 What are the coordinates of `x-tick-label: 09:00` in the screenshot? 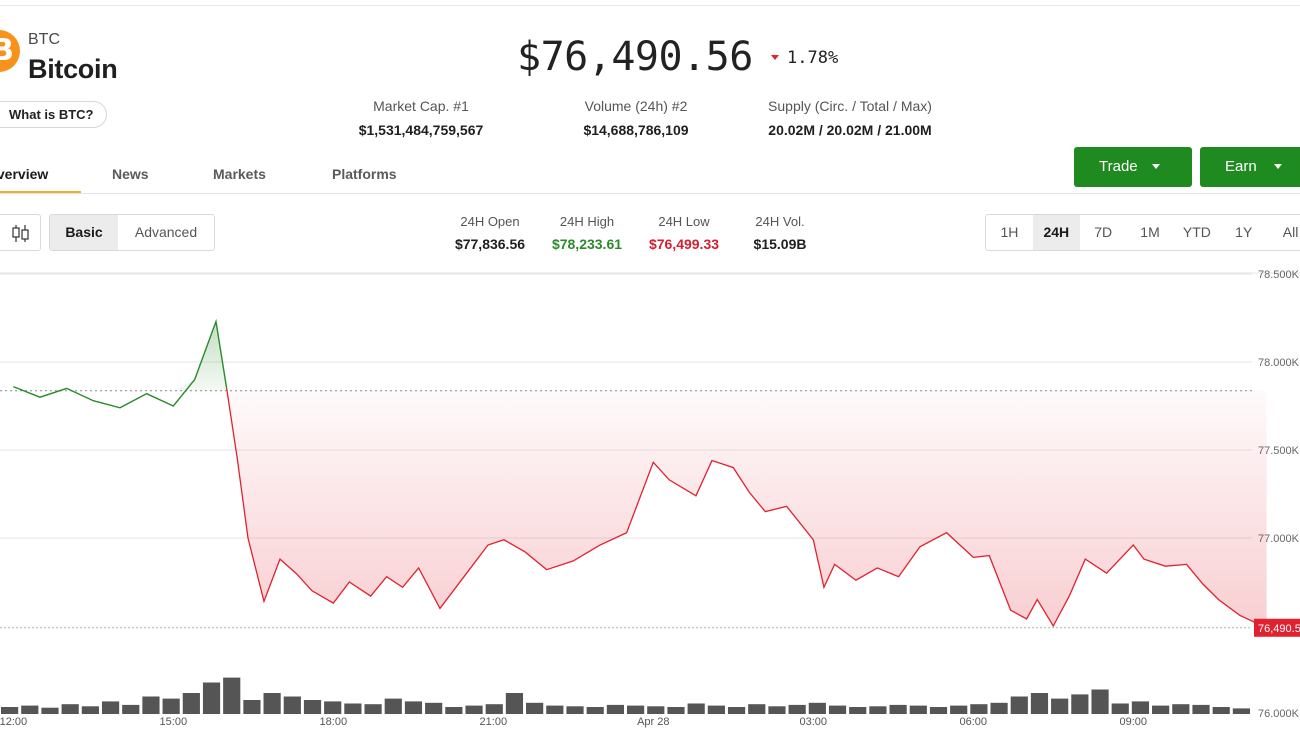 It's located at (1133, 722).